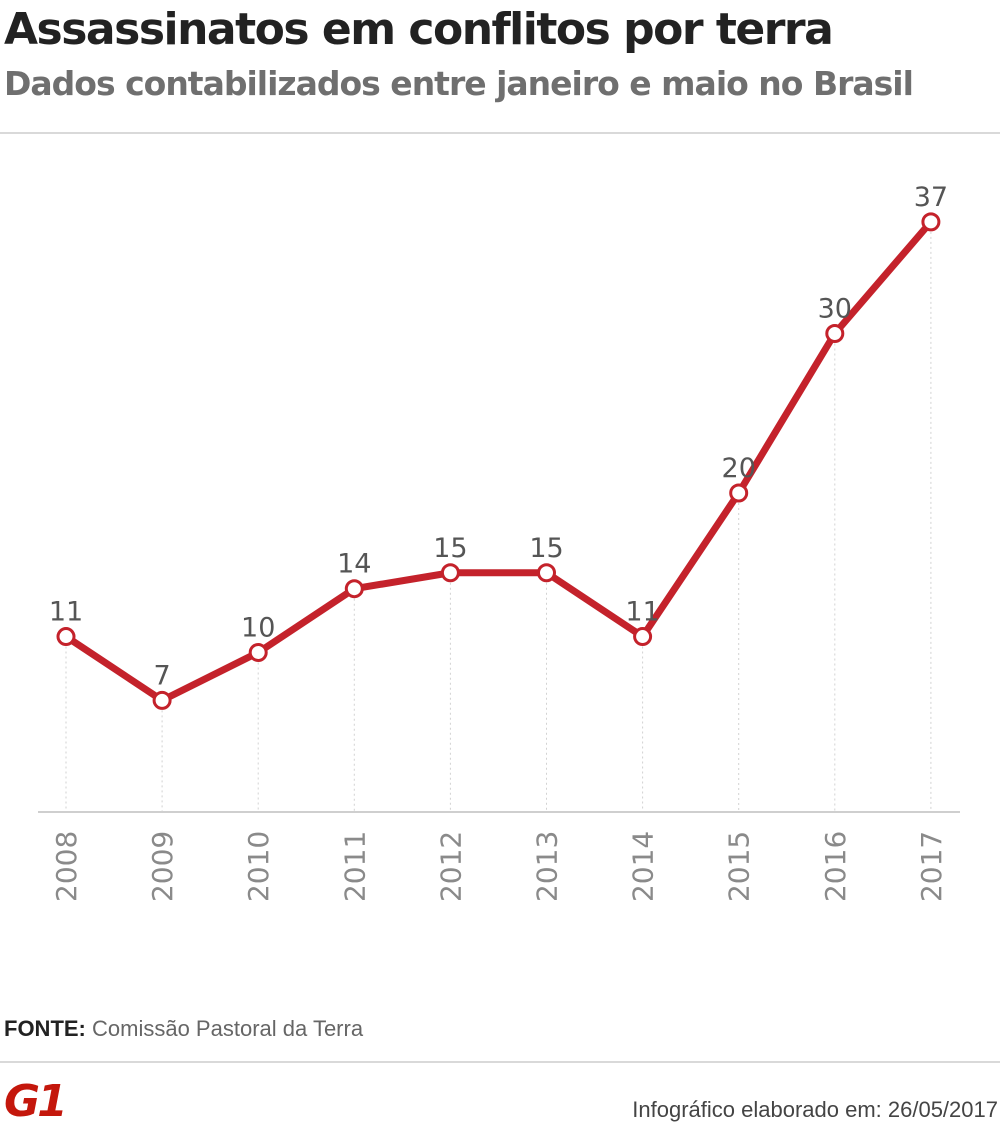 Image resolution: width=1000 pixels, height=1129 pixels. What do you see at coordinates (258, 866) in the screenshot?
I see `x-tick-label-2010: 2010` at bounding box center [258, 866].